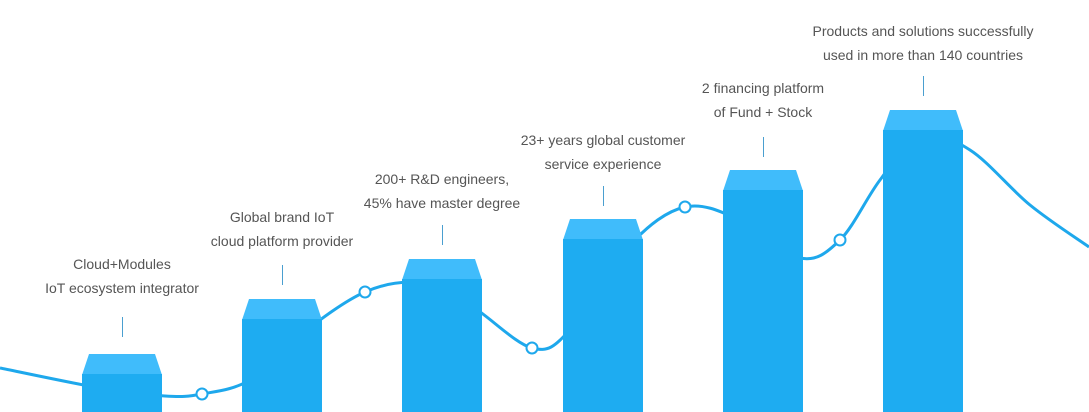 This screenshot has width=1089, height=412. Describe the element at coordinates (282, 229) in the screenshot. I see `milestone-label-2: Global brand IoT cloud platform provider` at that location.